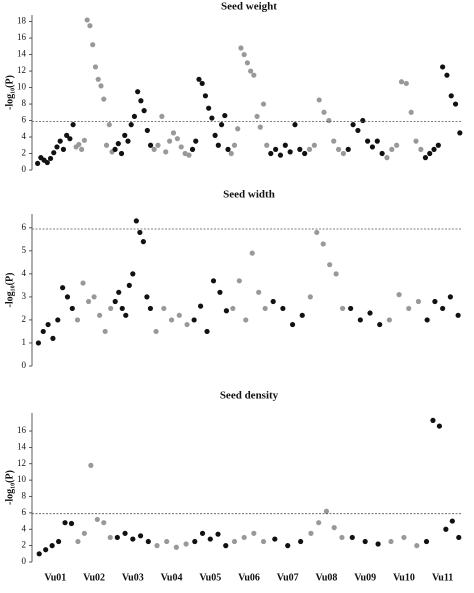 Image resolution: width=474 pixels, height=593 pixels. What do you see at coordinates (24, 120) in the screenshot?
I see `y-tick-label: 6` at bounding box center [24, 120].